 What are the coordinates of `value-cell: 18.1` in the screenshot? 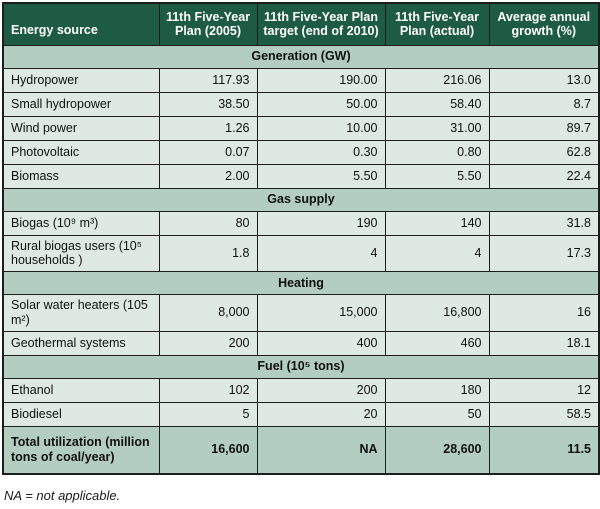 It's located at (544, 343).